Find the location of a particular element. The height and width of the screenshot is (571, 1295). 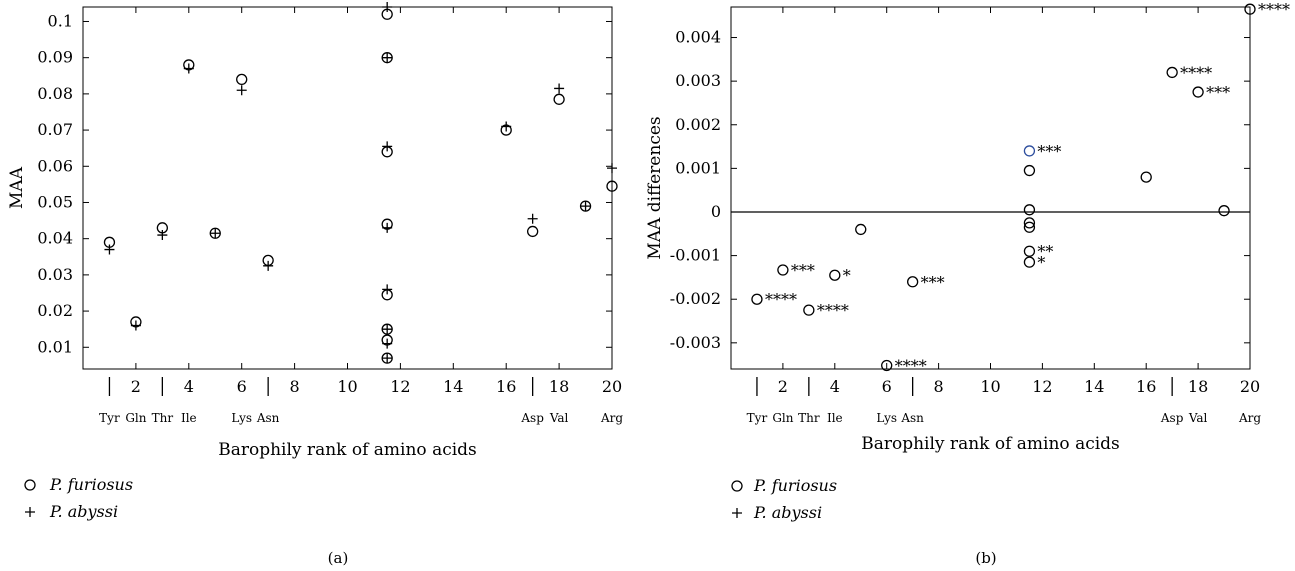

x-tick-label: 10 is located at coordinates (990, 386).